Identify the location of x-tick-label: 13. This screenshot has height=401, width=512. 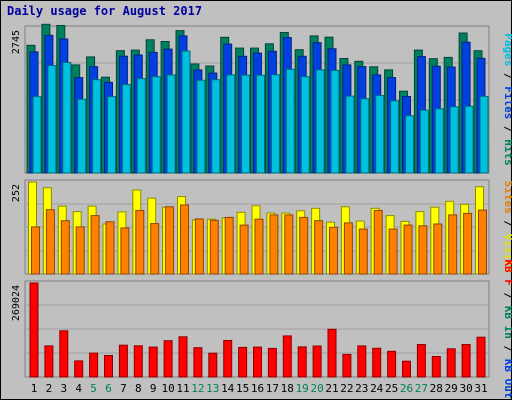
(212, 388).